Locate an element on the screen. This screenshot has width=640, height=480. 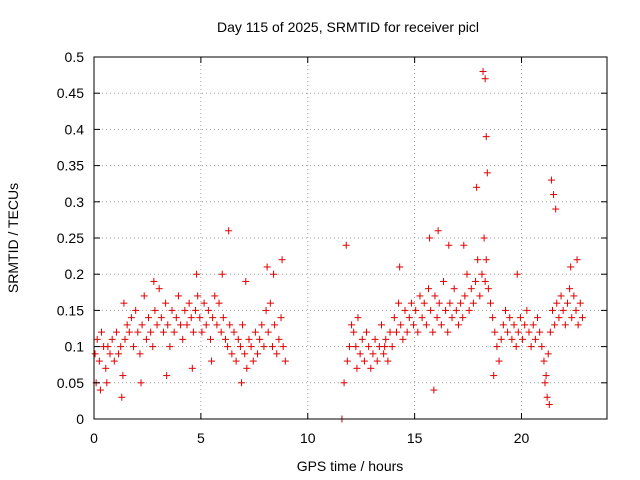
y-axis-label: SRMTID / TECUs is located at coordinates (13, 238).